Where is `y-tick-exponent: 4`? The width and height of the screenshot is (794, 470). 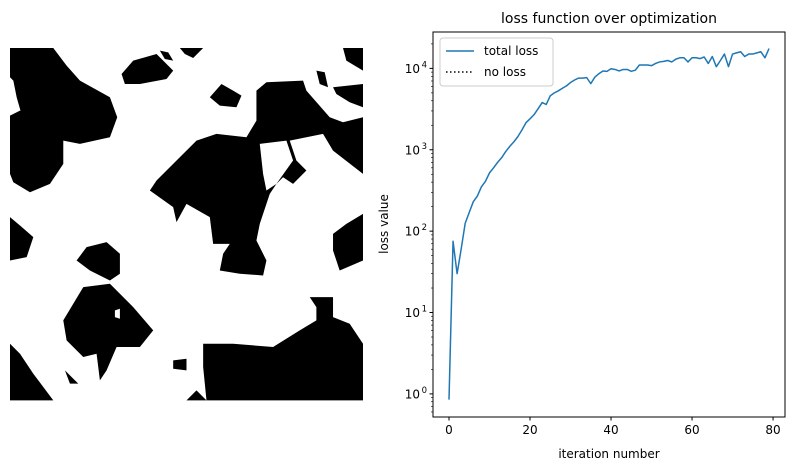
y-tick-exponent: 4 is located at coordinates (424, 65).